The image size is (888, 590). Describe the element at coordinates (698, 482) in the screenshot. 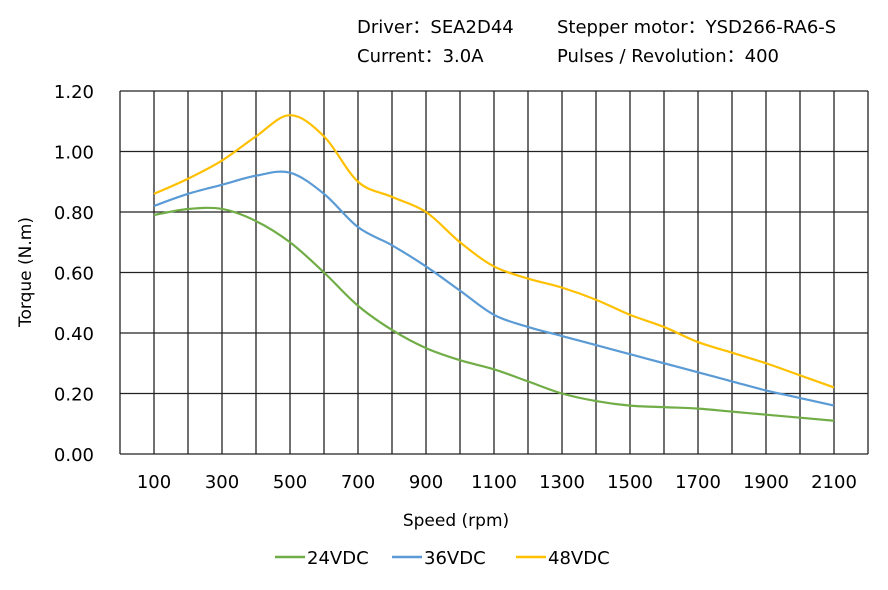

I see `x-tick-label: 1700` at that location.